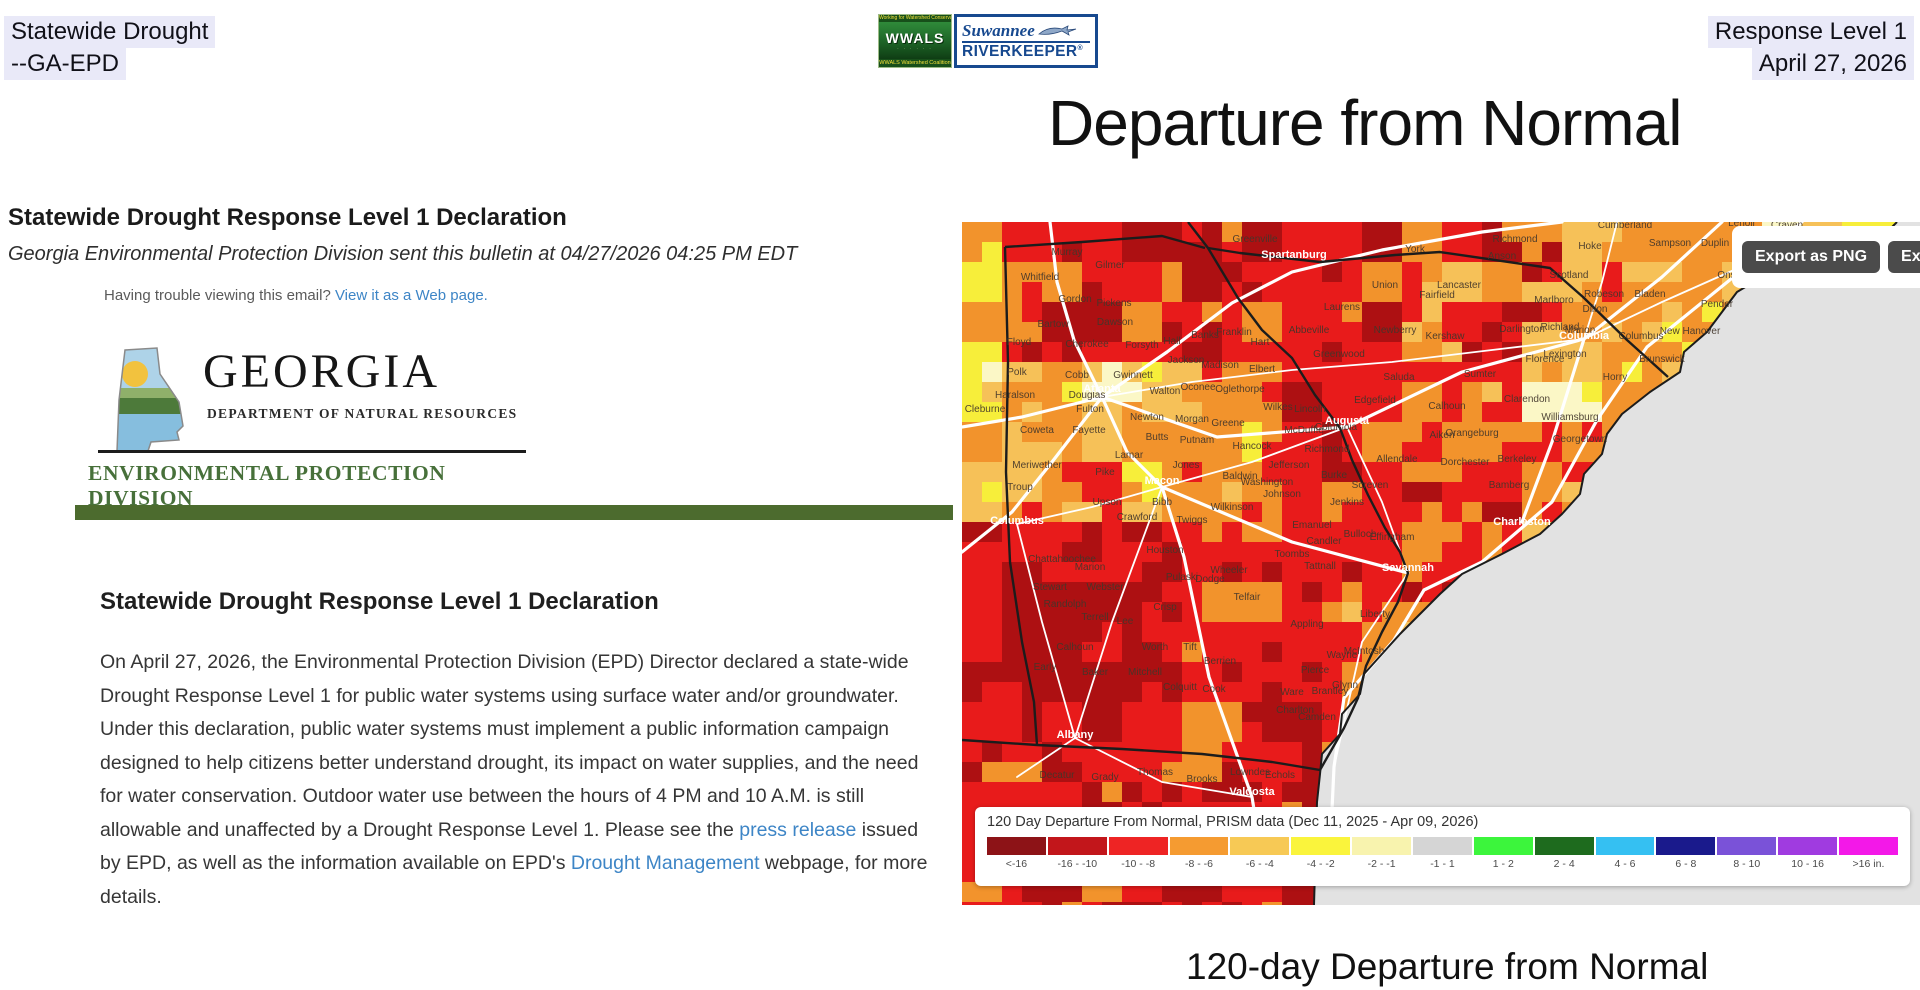  What do you see at coordinates (1253, 446) in the screenshot?
I see `county-label: Hancock` at bounding box center [1253, 446].